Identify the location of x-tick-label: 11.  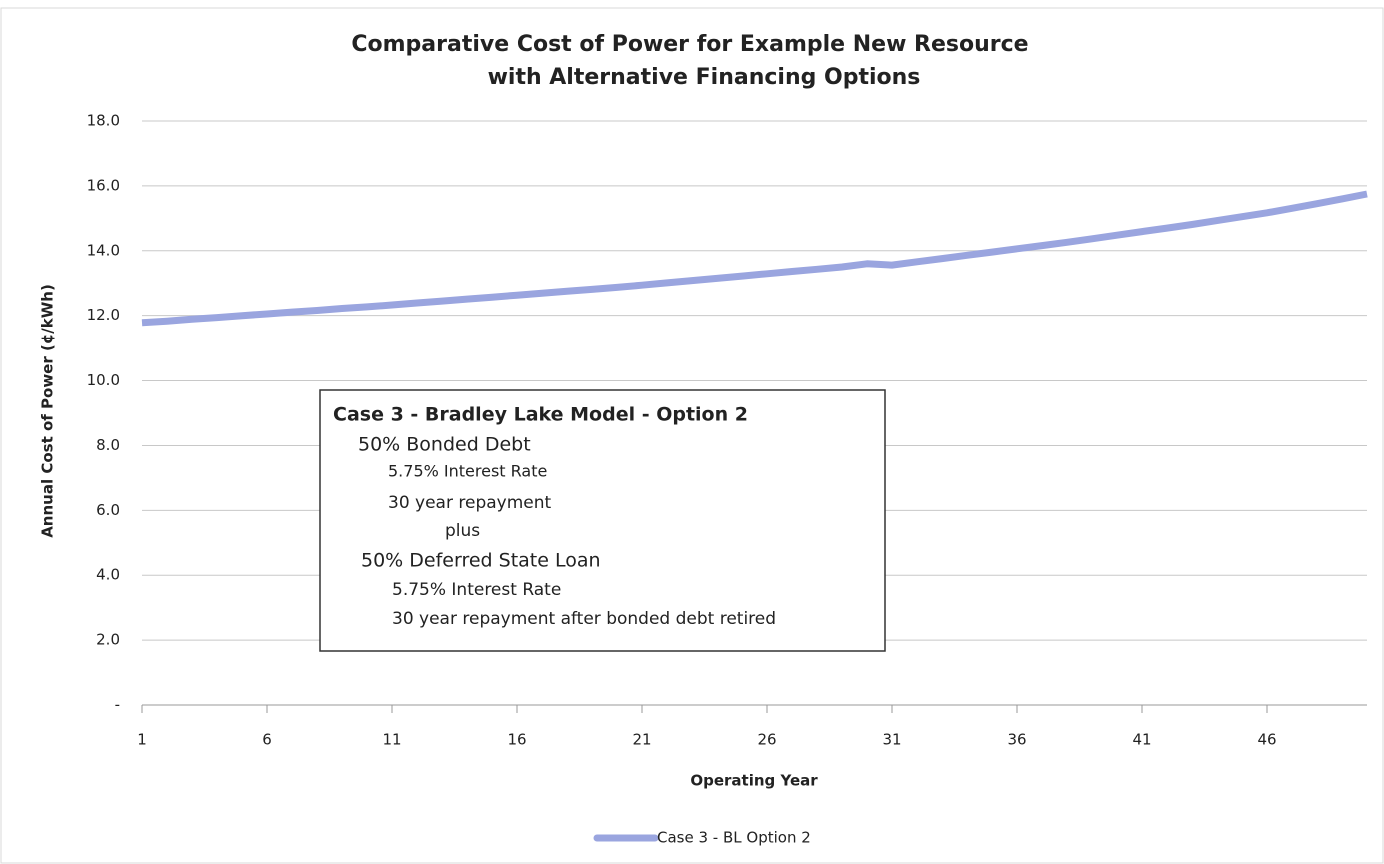
(391, 740).